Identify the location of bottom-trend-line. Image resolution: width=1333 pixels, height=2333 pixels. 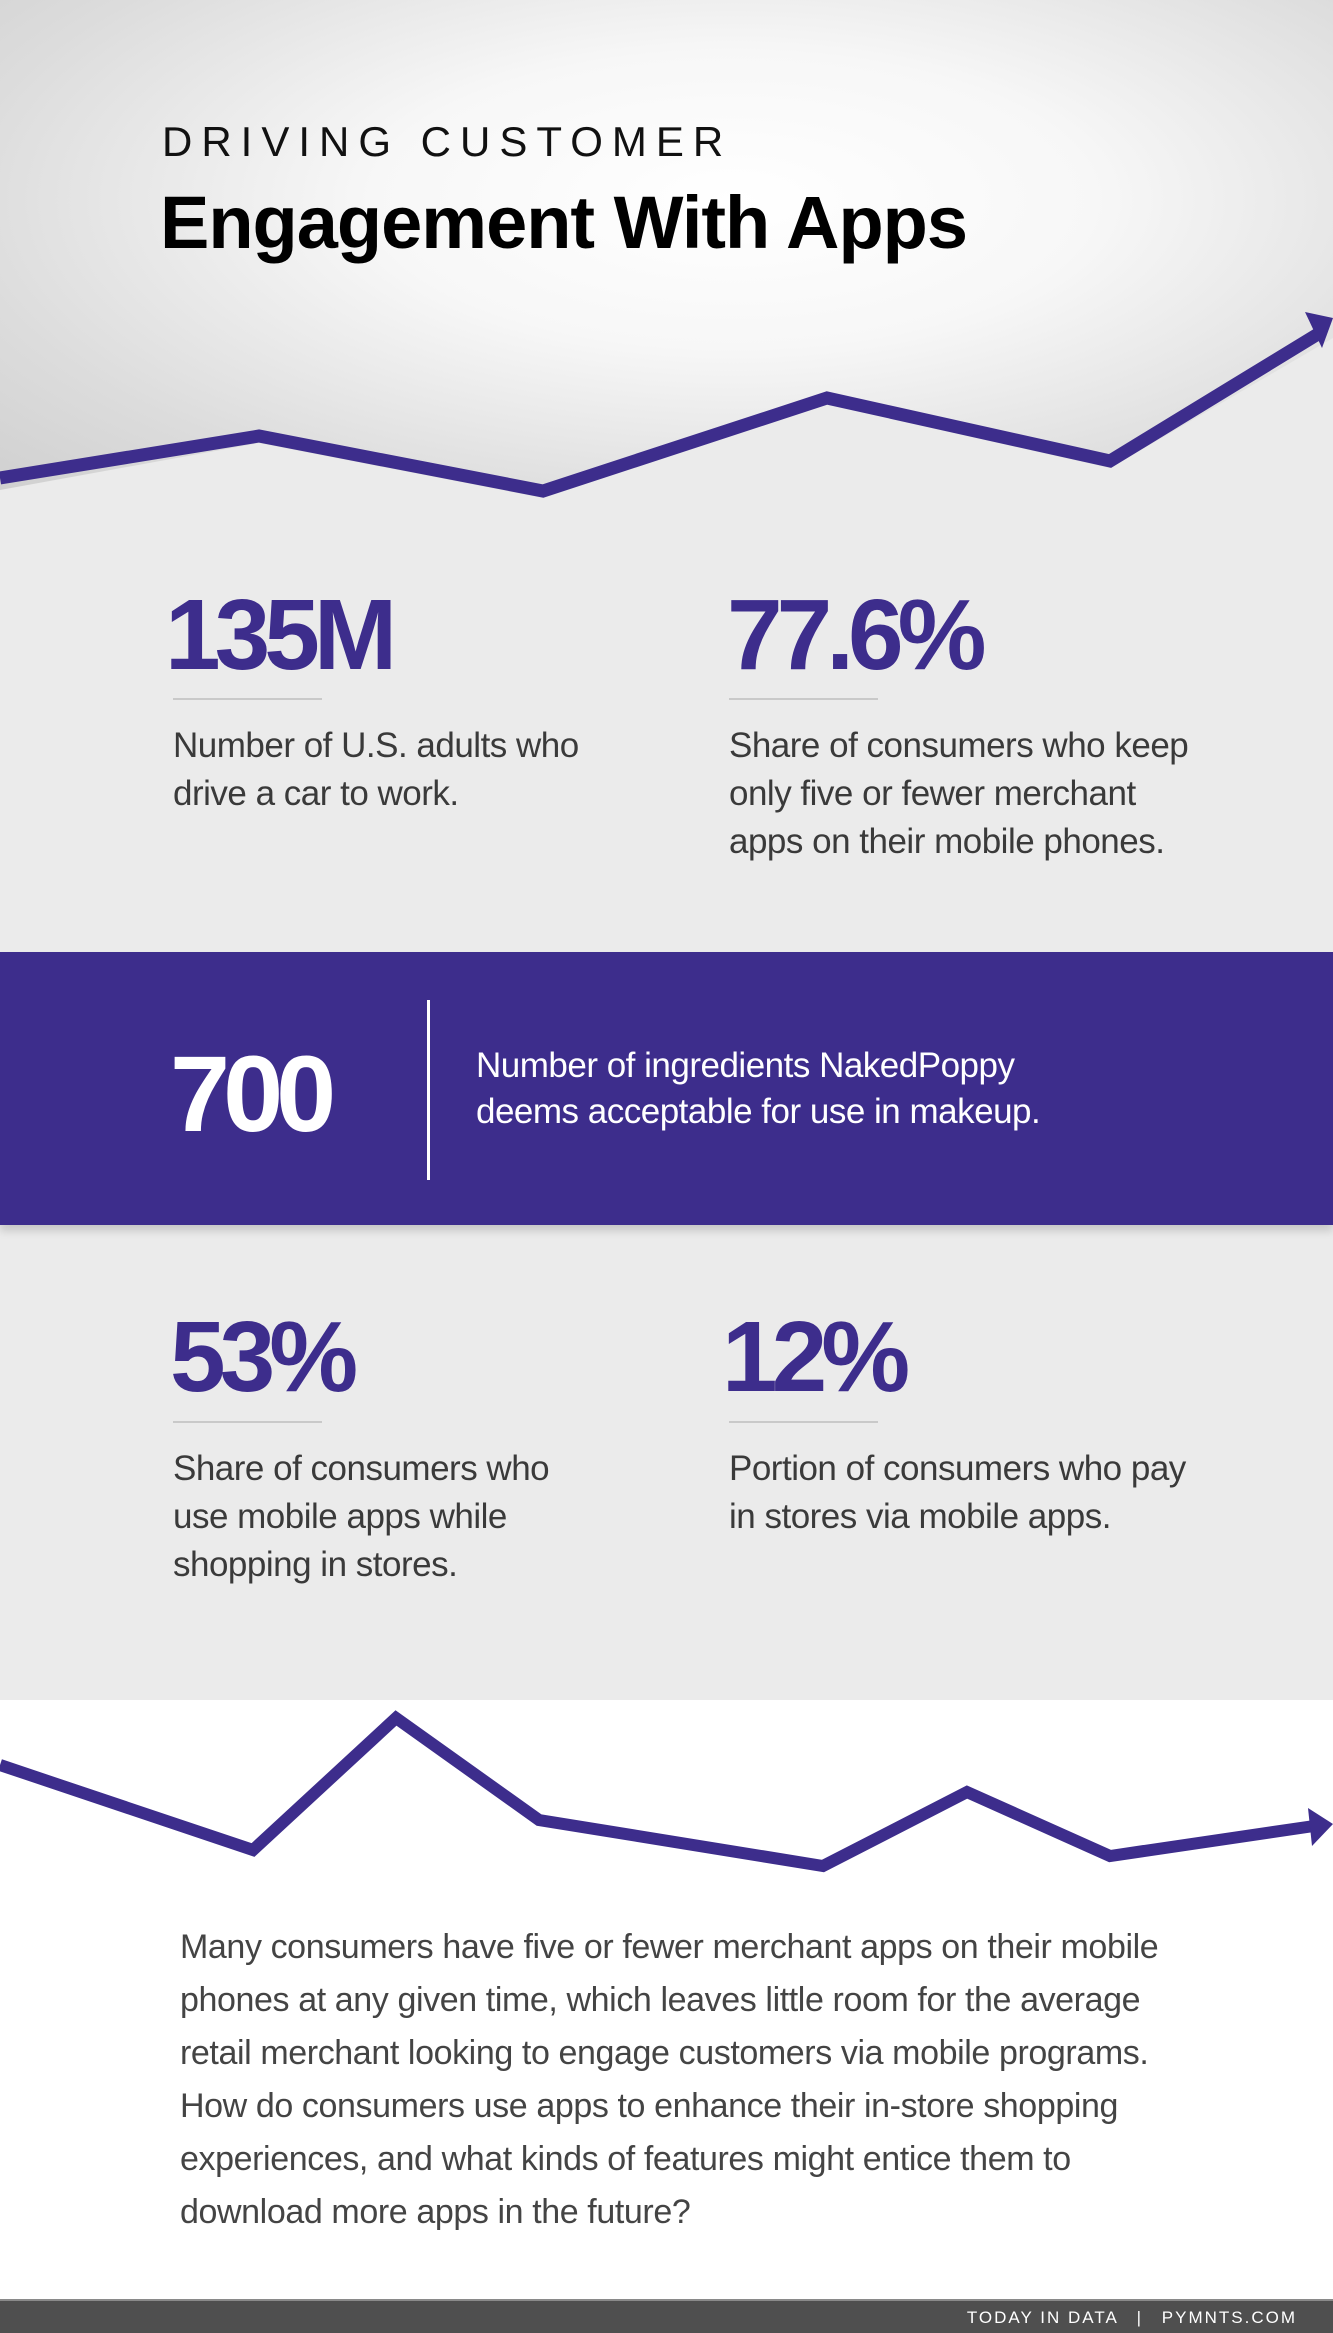
(657, 1791).